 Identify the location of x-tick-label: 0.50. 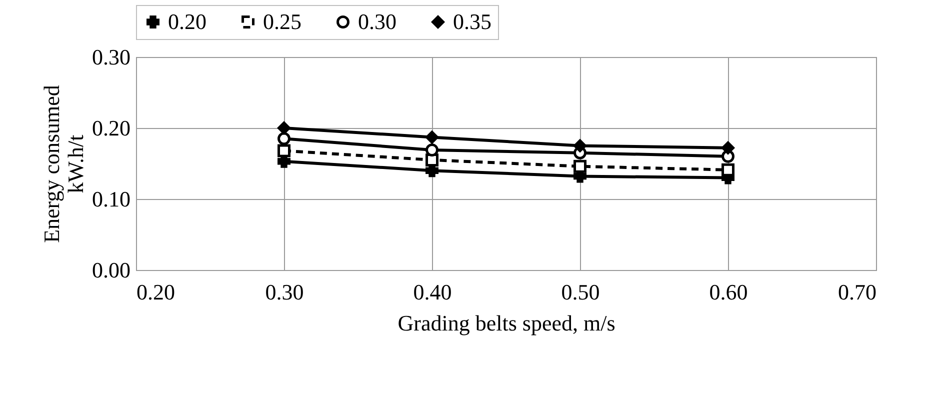
(580, 292).